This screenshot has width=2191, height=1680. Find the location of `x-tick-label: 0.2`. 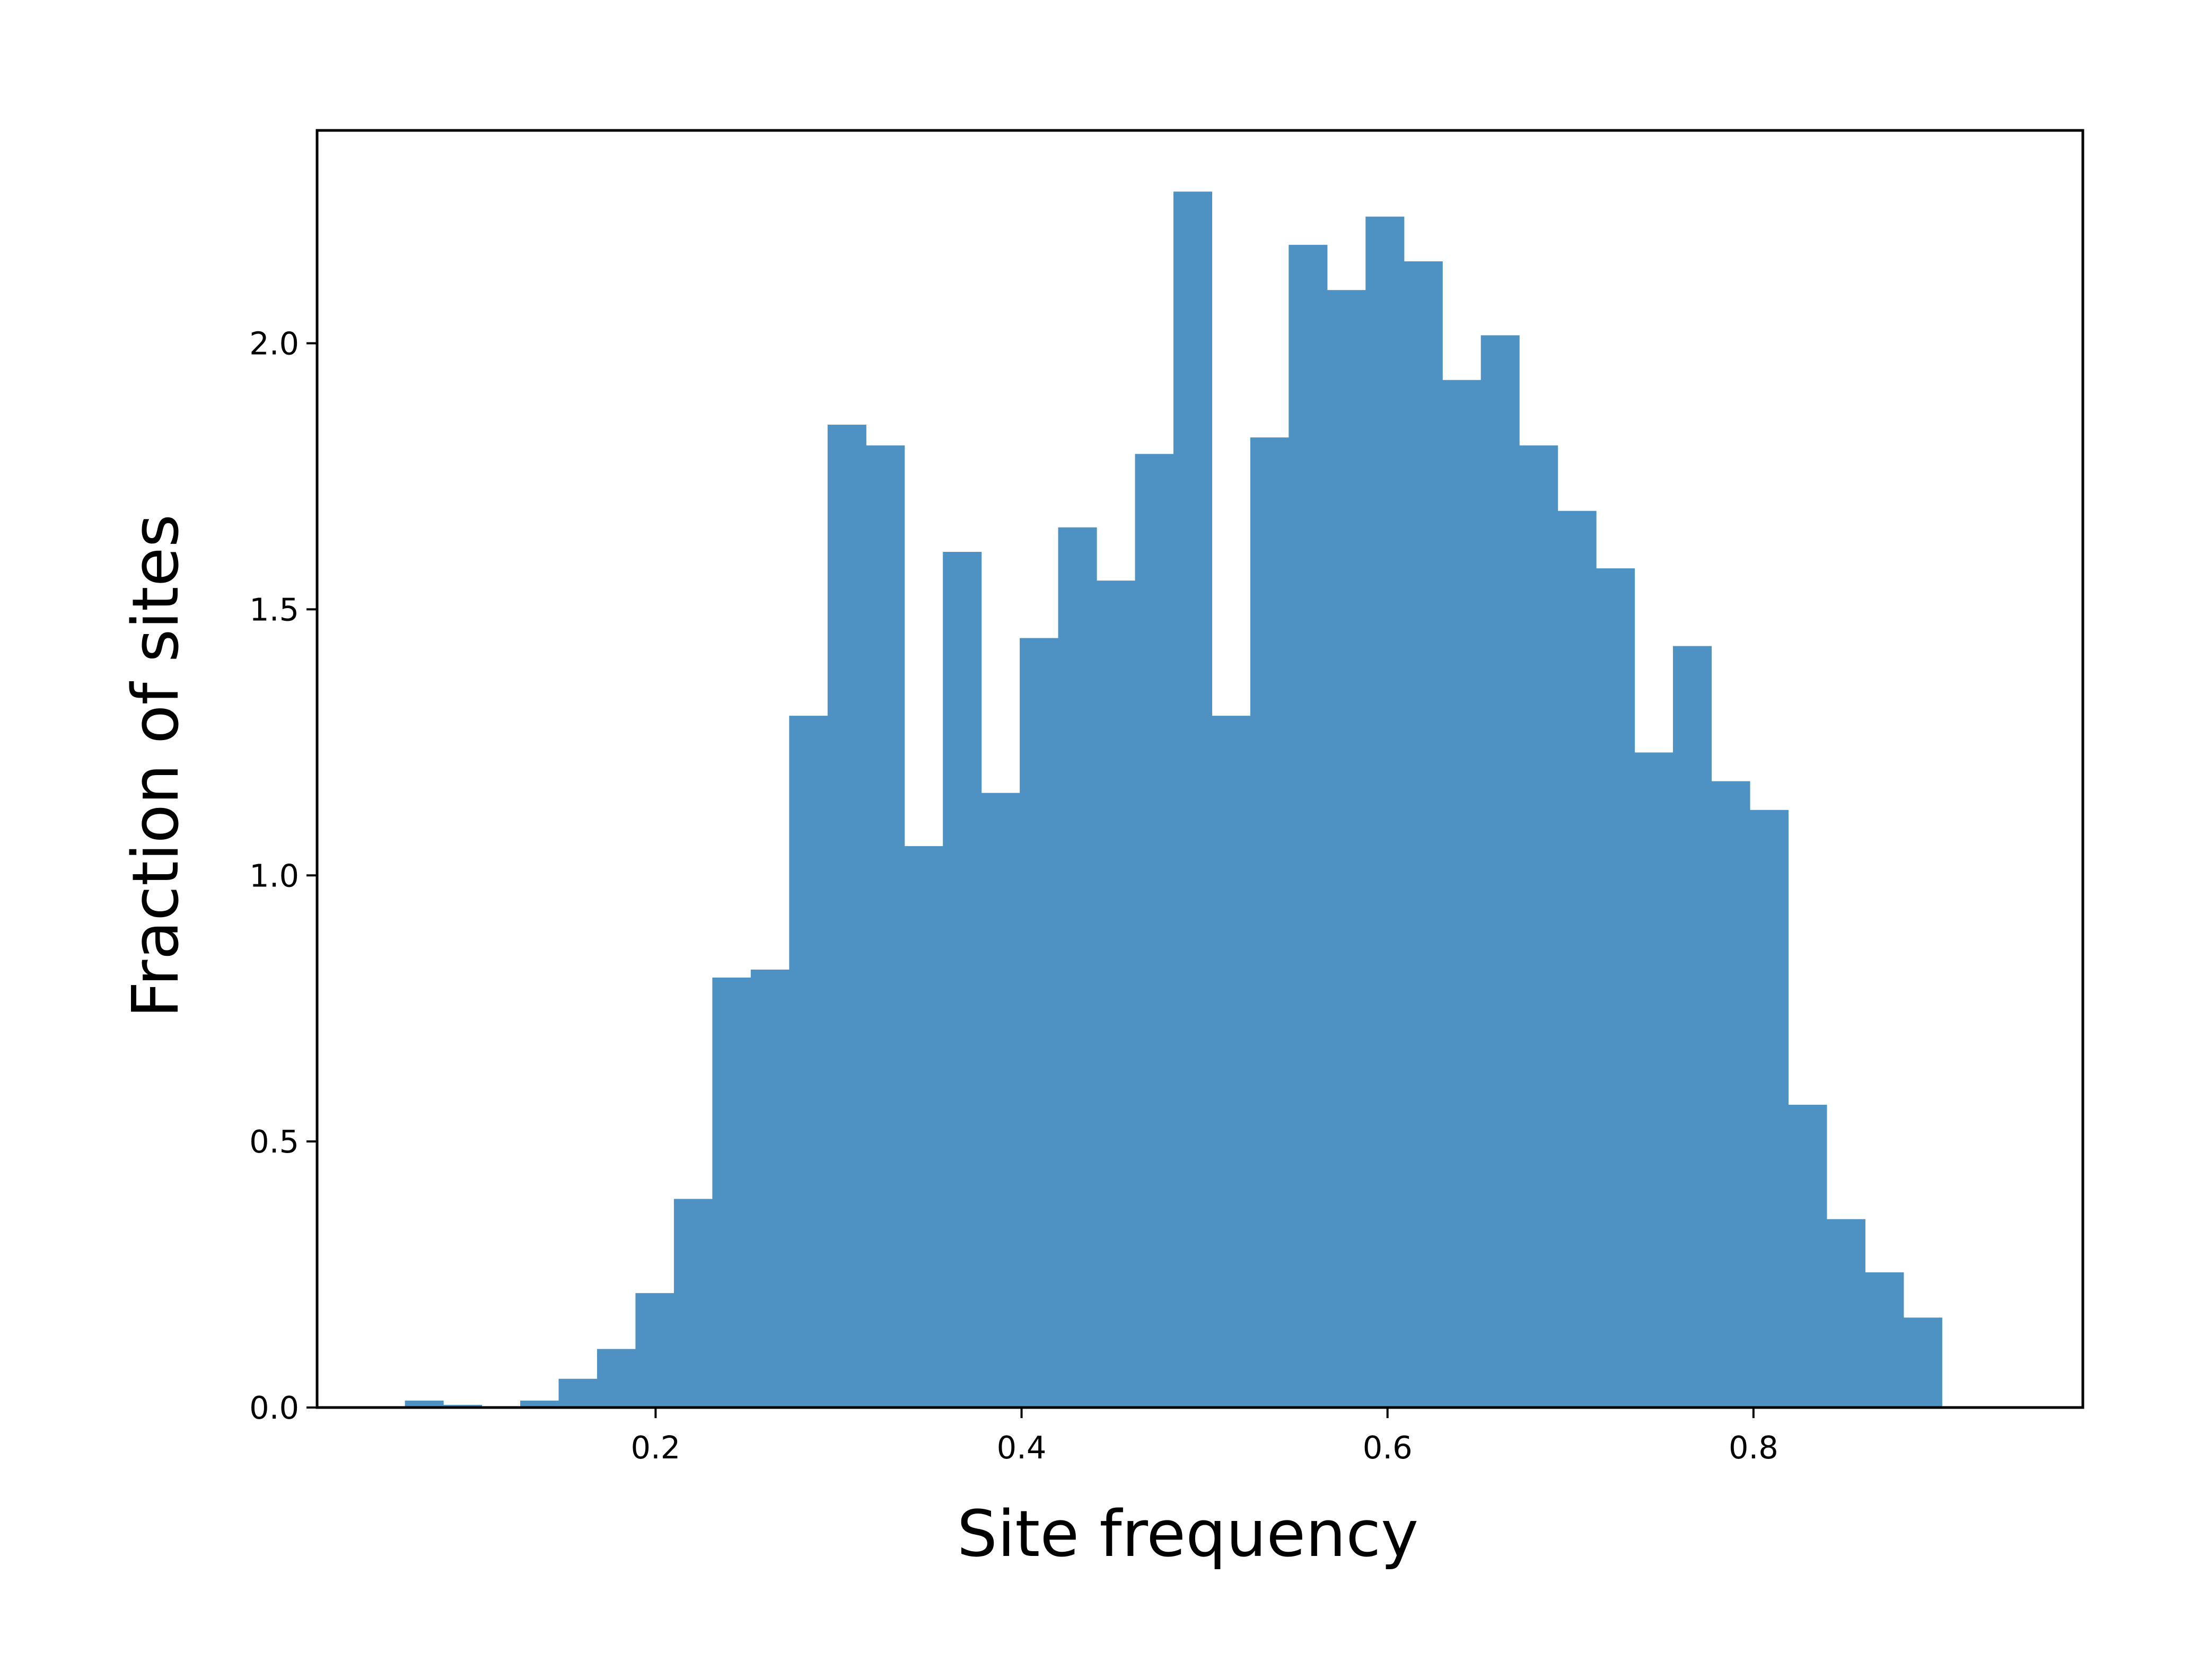

x-tick-label: 0.2 is located at coordinates (655, 1448).